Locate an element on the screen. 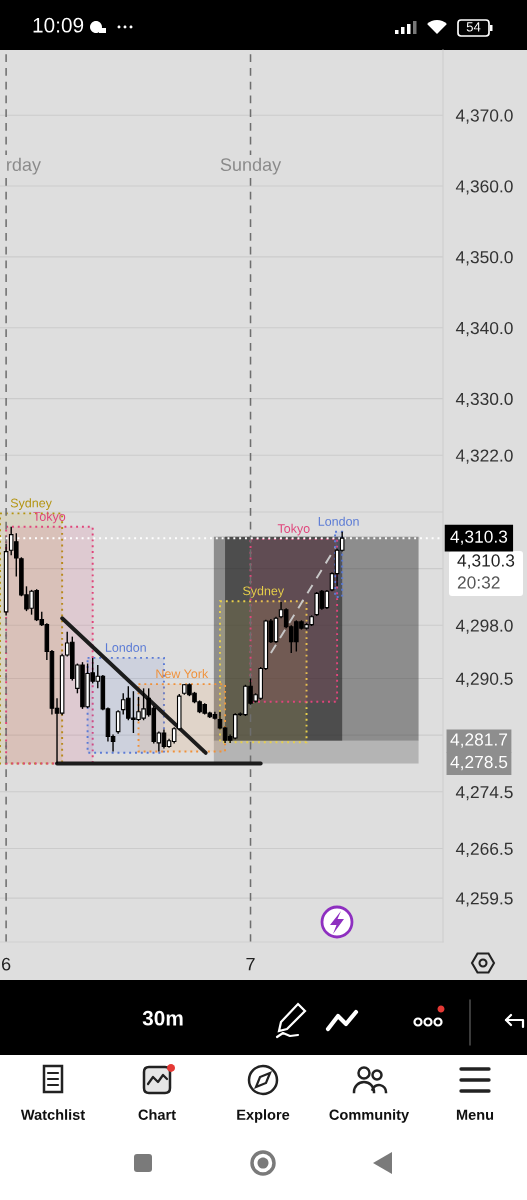 This screenshot has height=1200, width=527. ref-line-label: 4,310.3 is located at coordinates (479, 537).